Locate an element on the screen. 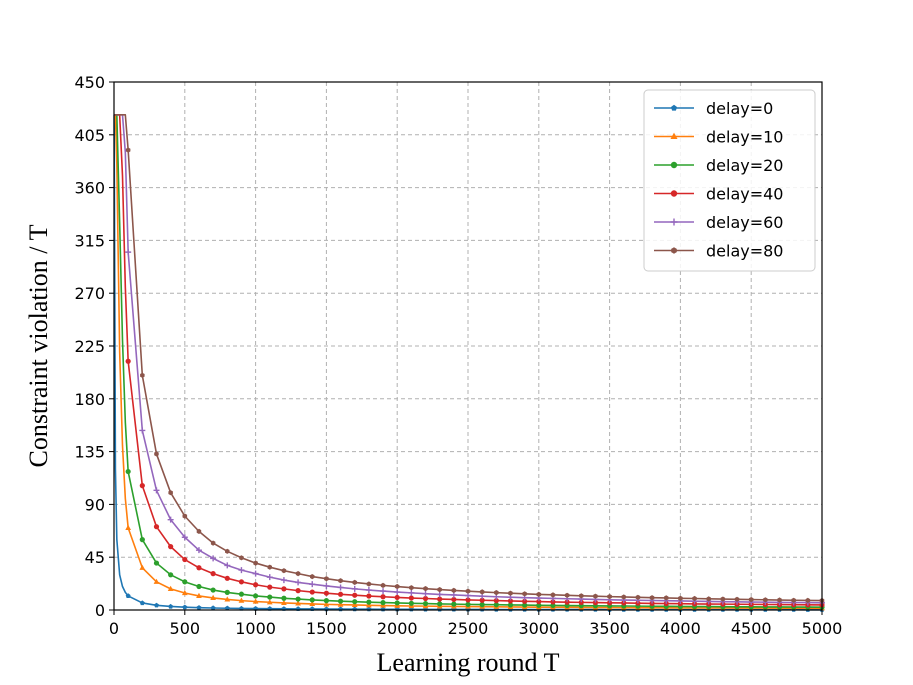  legend-item: delay=80 is located at coordinates (718, 251).